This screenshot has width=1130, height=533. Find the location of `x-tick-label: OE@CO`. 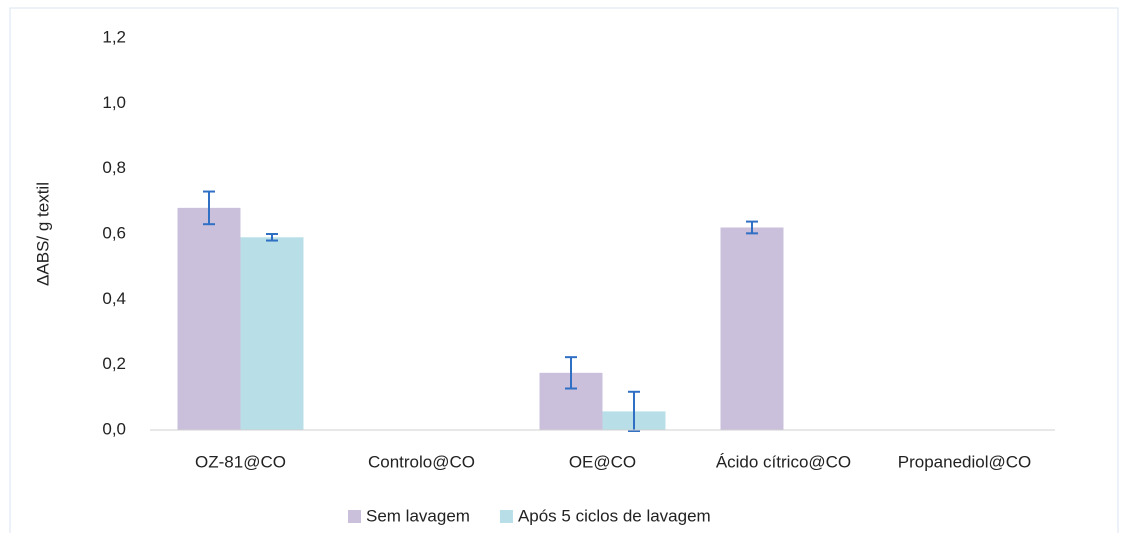

x-tick-label: OE@CO is located at coordinates (602, 461).